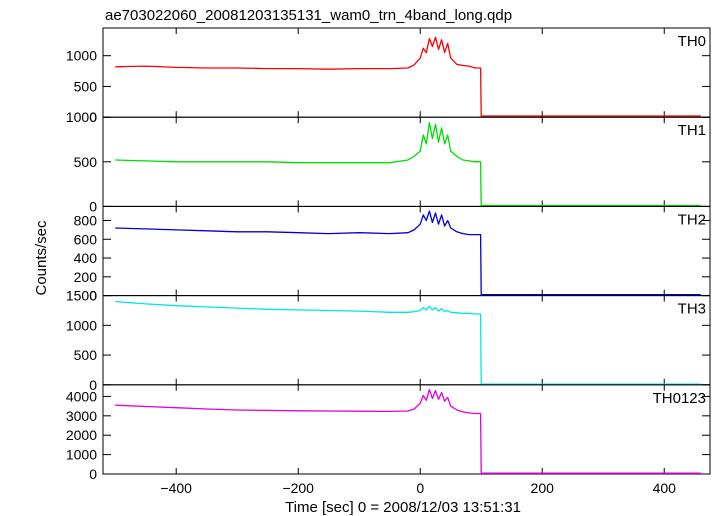 This screenshot has height=516, width=717. Describe the element at coordinates (692, 130) in the screenshot. I see `series-label: TH1` at that location.